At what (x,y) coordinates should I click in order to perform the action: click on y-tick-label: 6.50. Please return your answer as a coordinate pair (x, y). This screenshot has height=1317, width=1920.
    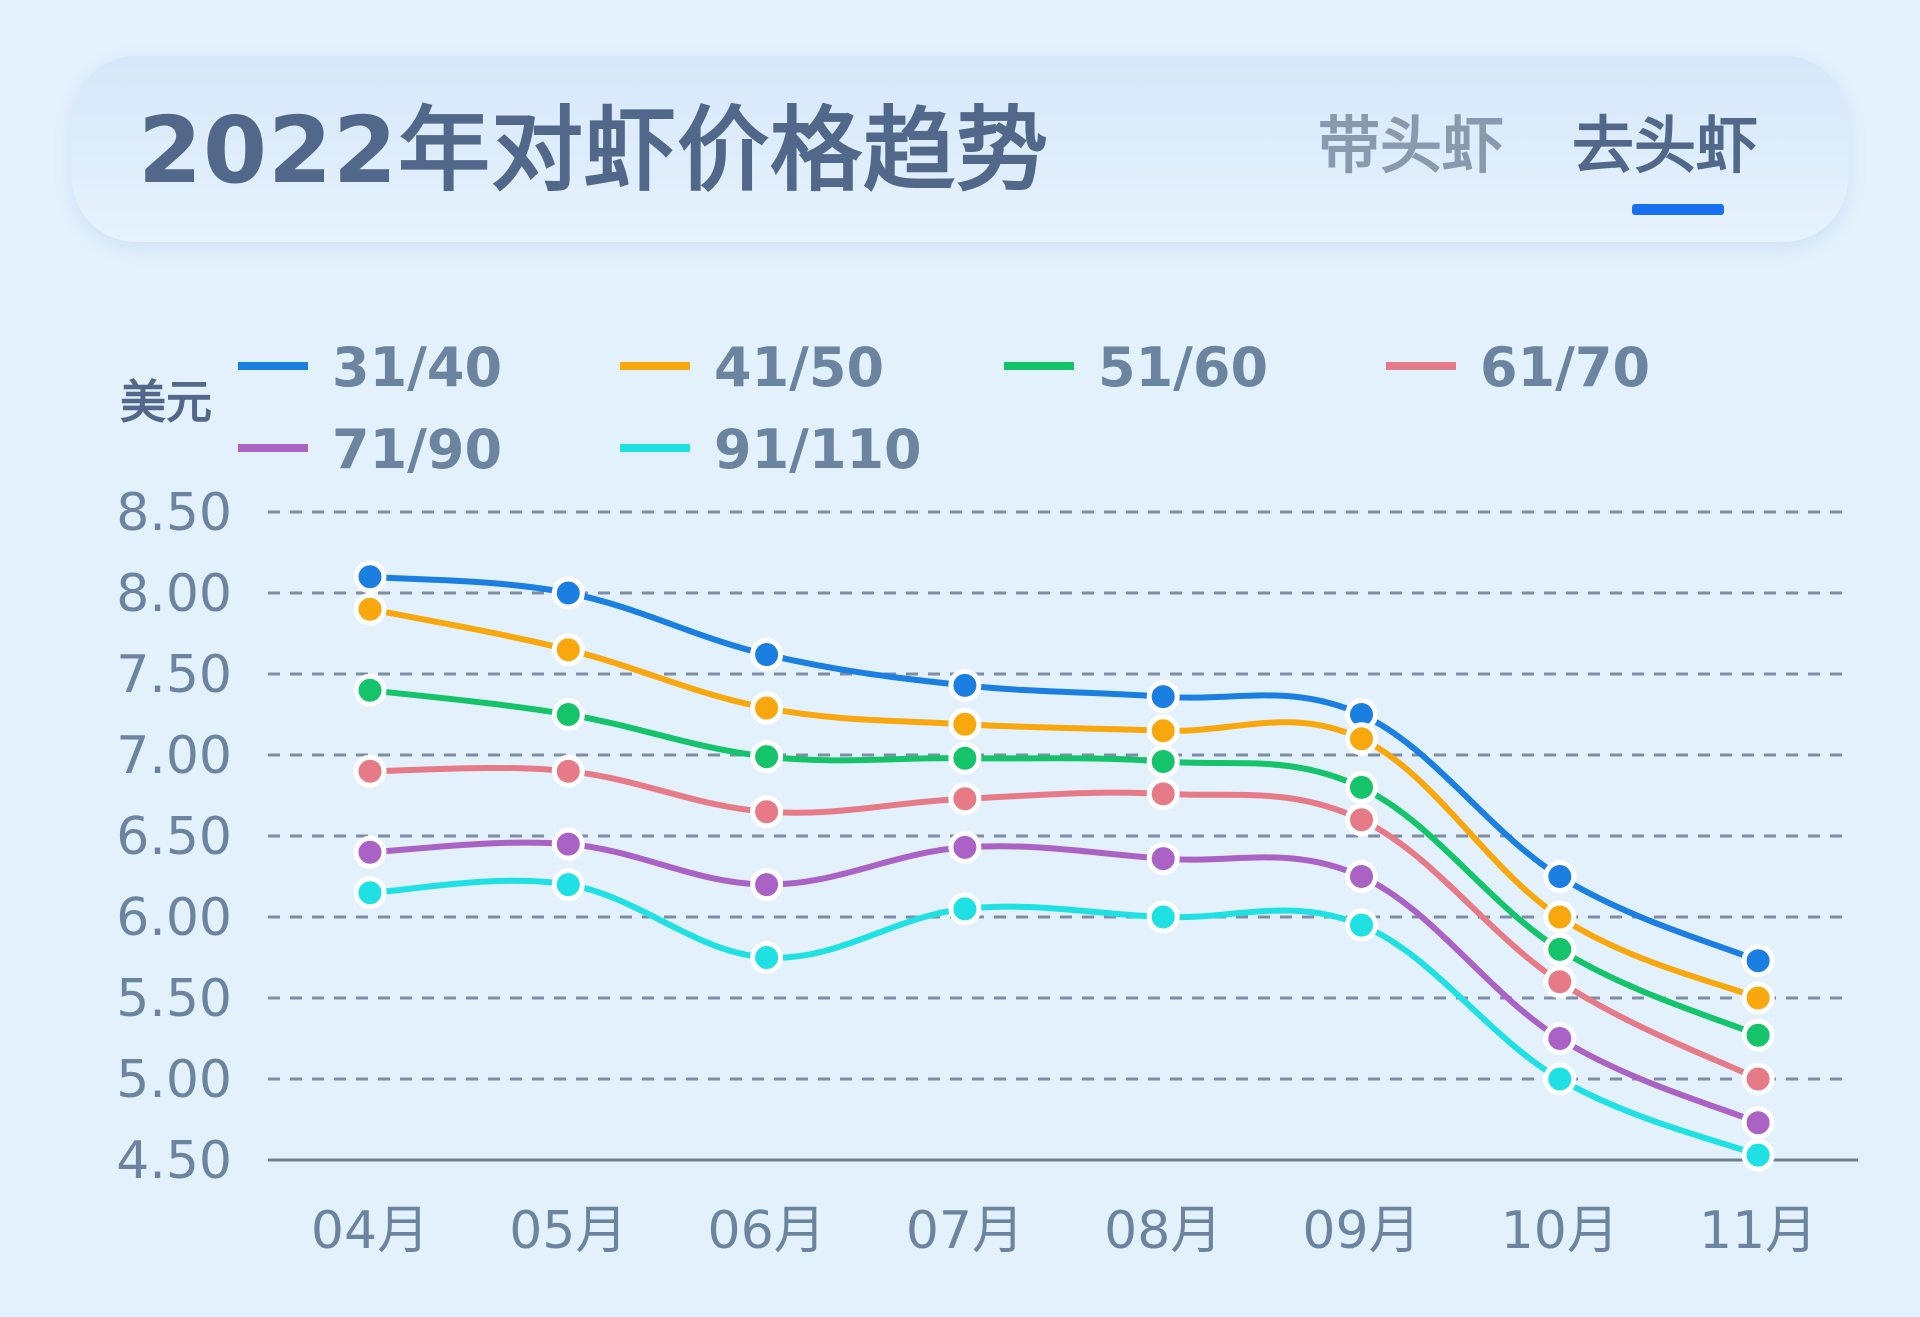
    Looking at the image, I should click on (174, 837).